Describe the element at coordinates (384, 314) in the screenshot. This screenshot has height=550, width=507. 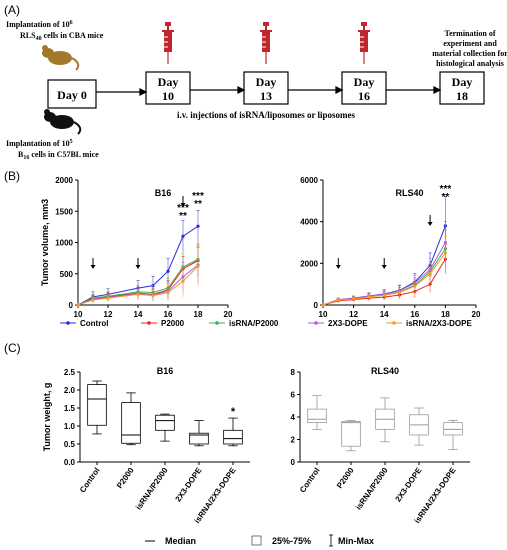
I see `x-tick-label: 14` at that location.